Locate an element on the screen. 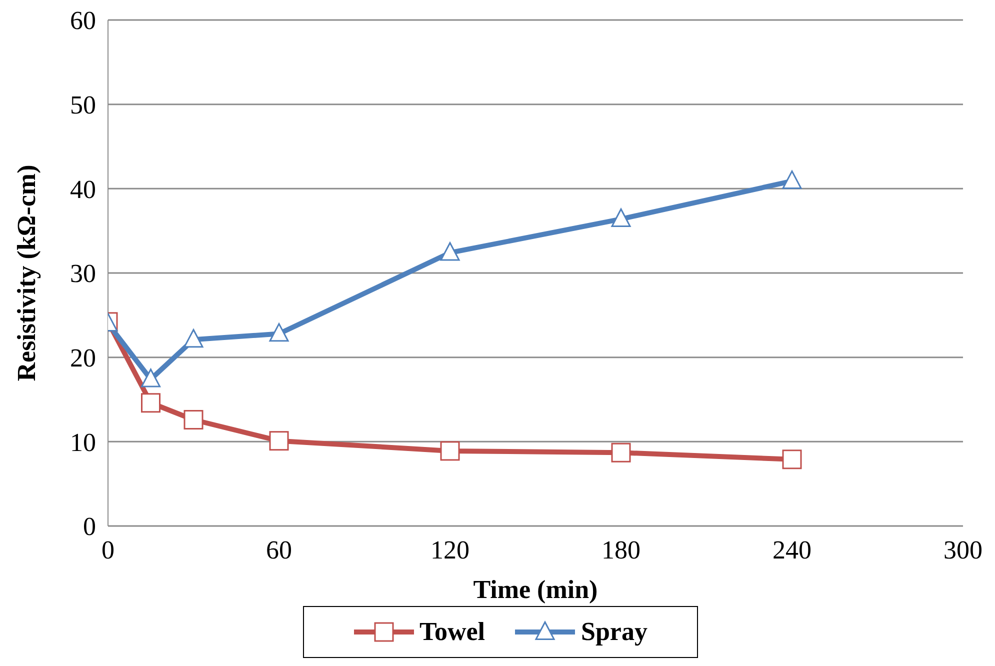 The width and height of the screenshot is (995, 666). y-tick-label: 40 is located at coordinates (83, 189).